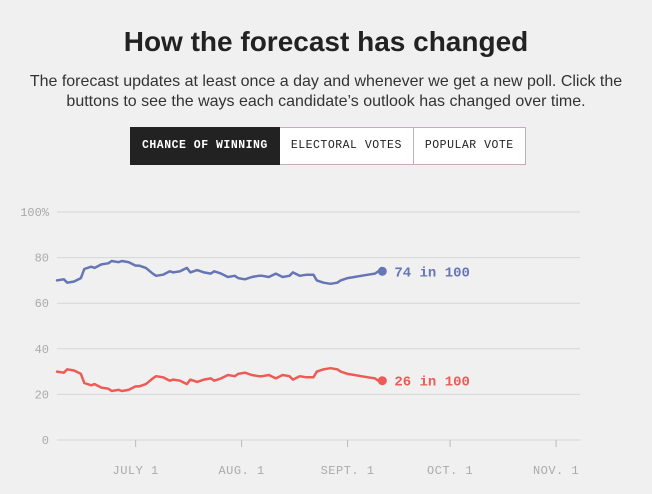  What do you see at coordinates (35, 327) in the screenshot?
I see `y-axis-ticks: 100% 80 60 40 20 0` at bounding box center [35, 327].